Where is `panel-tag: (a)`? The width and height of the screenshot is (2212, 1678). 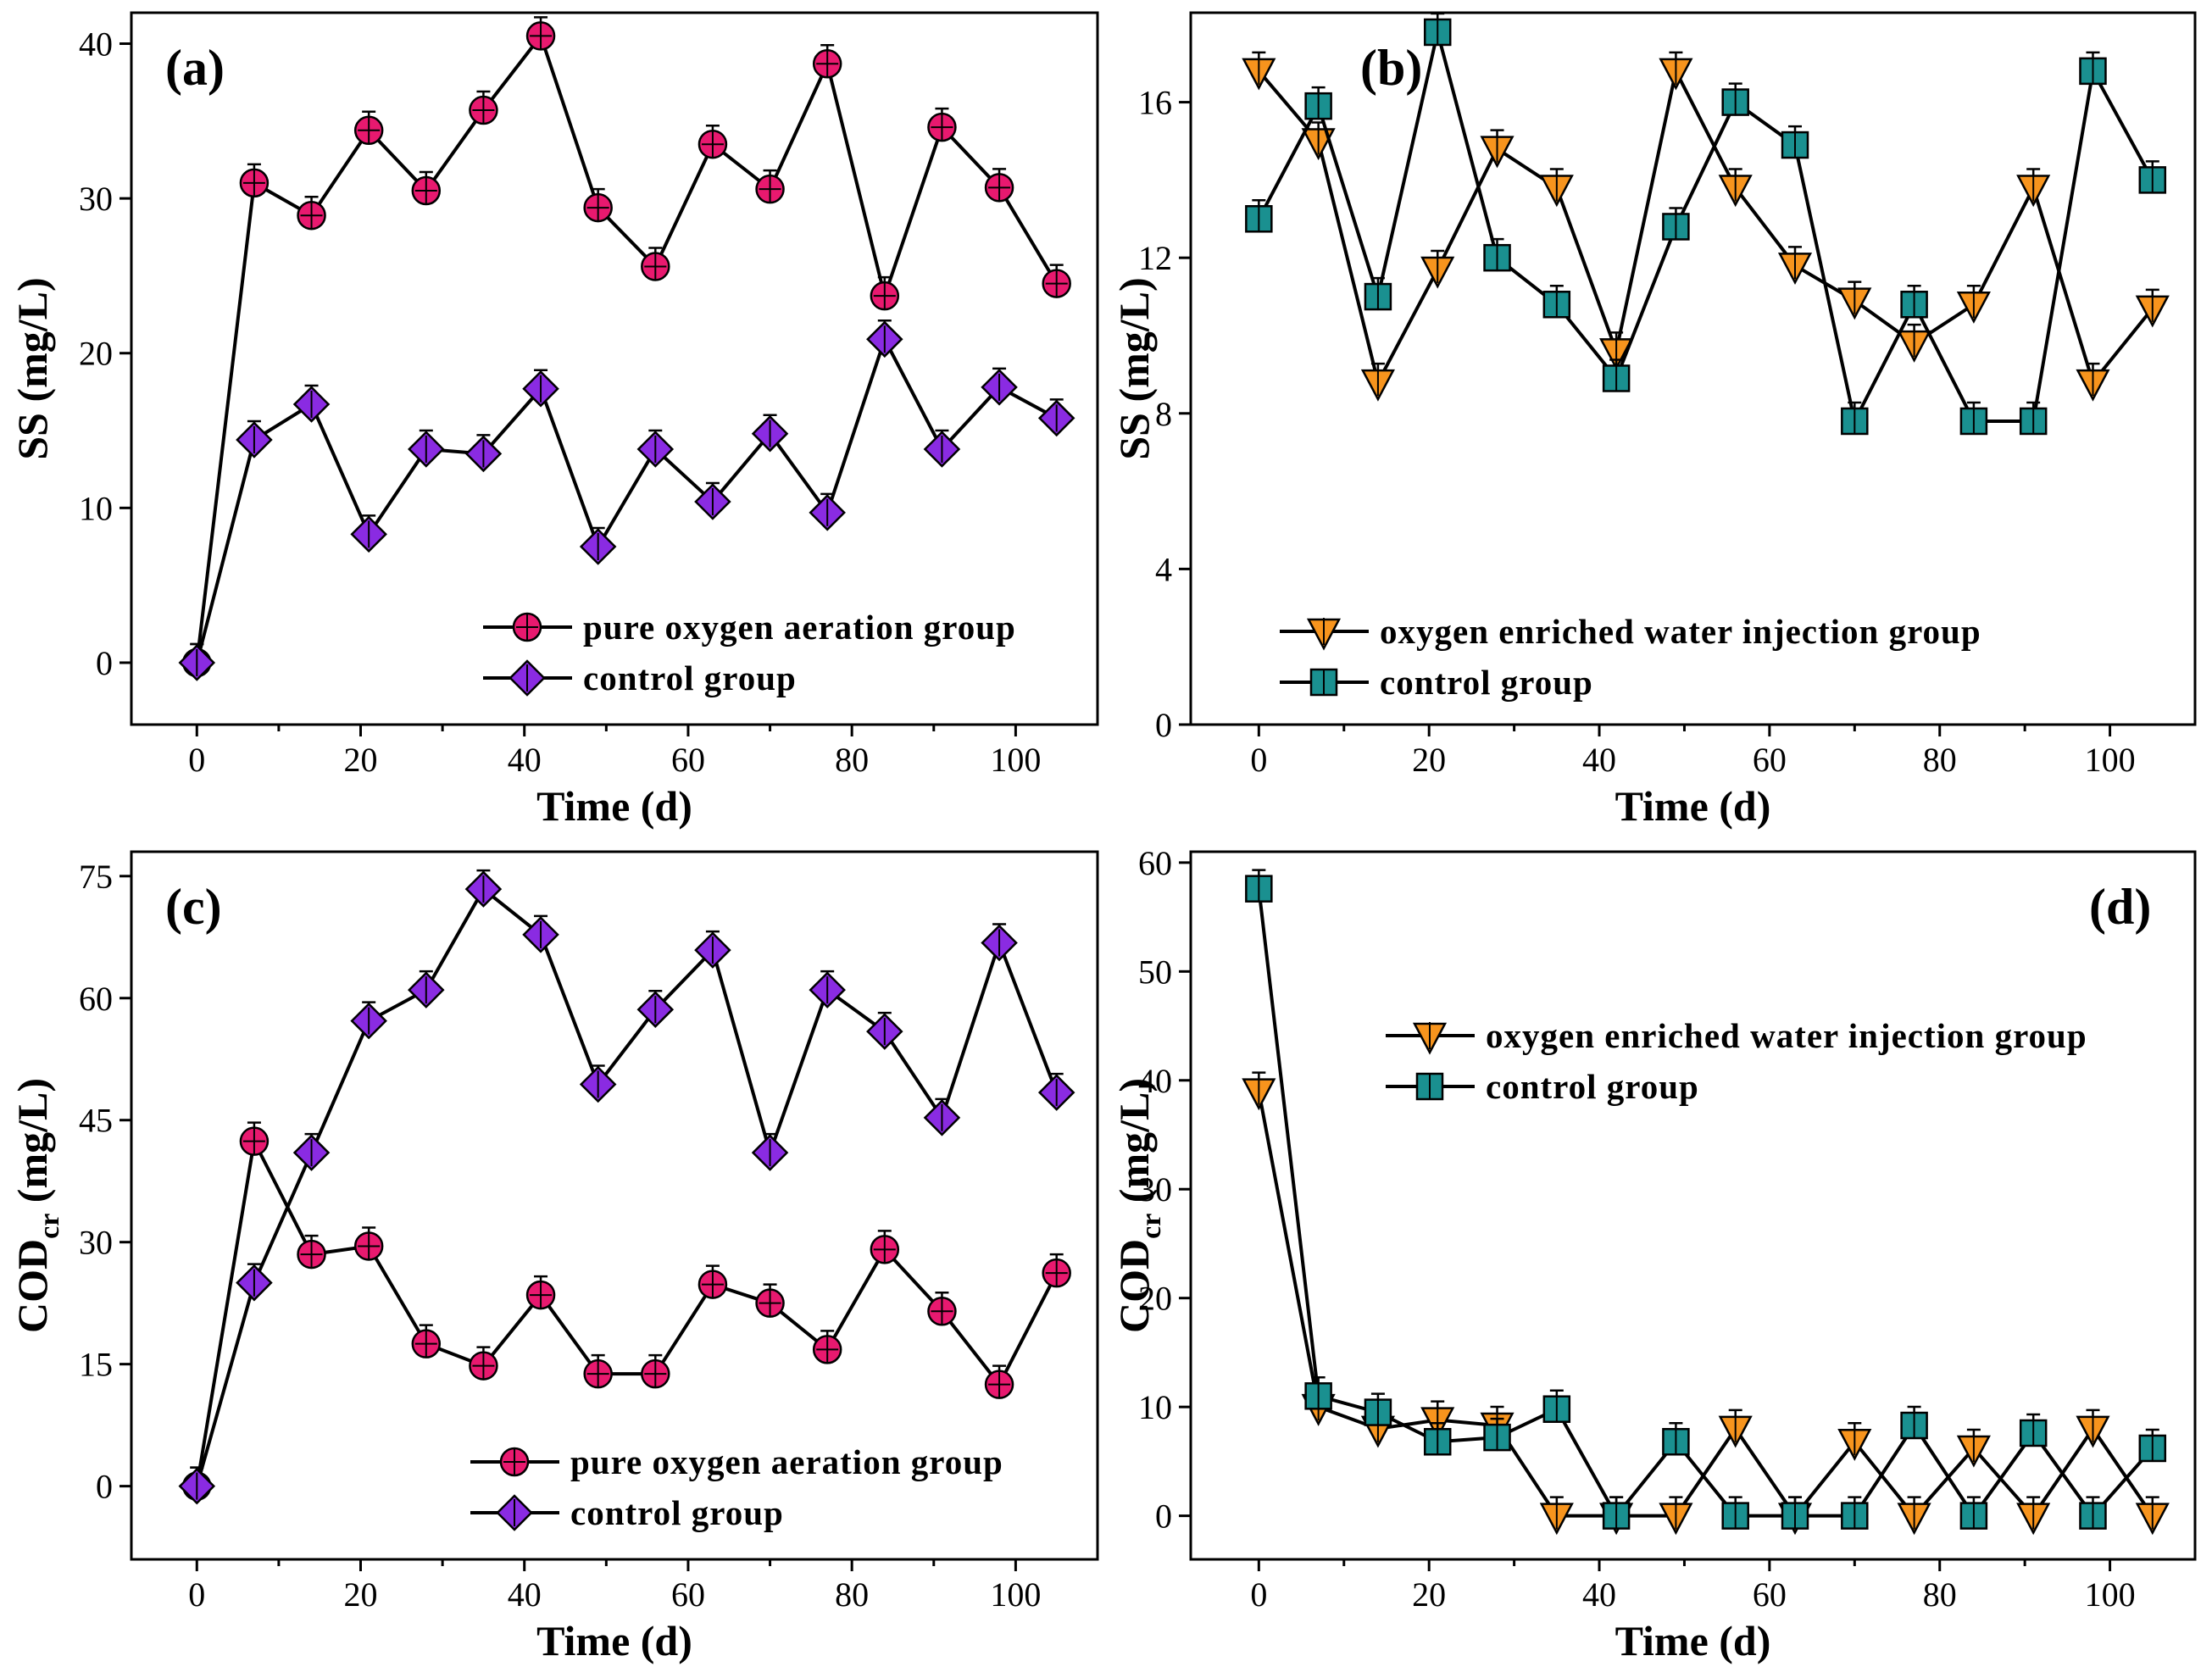
panel-tag: (a) is located at coordinates (195, 68).